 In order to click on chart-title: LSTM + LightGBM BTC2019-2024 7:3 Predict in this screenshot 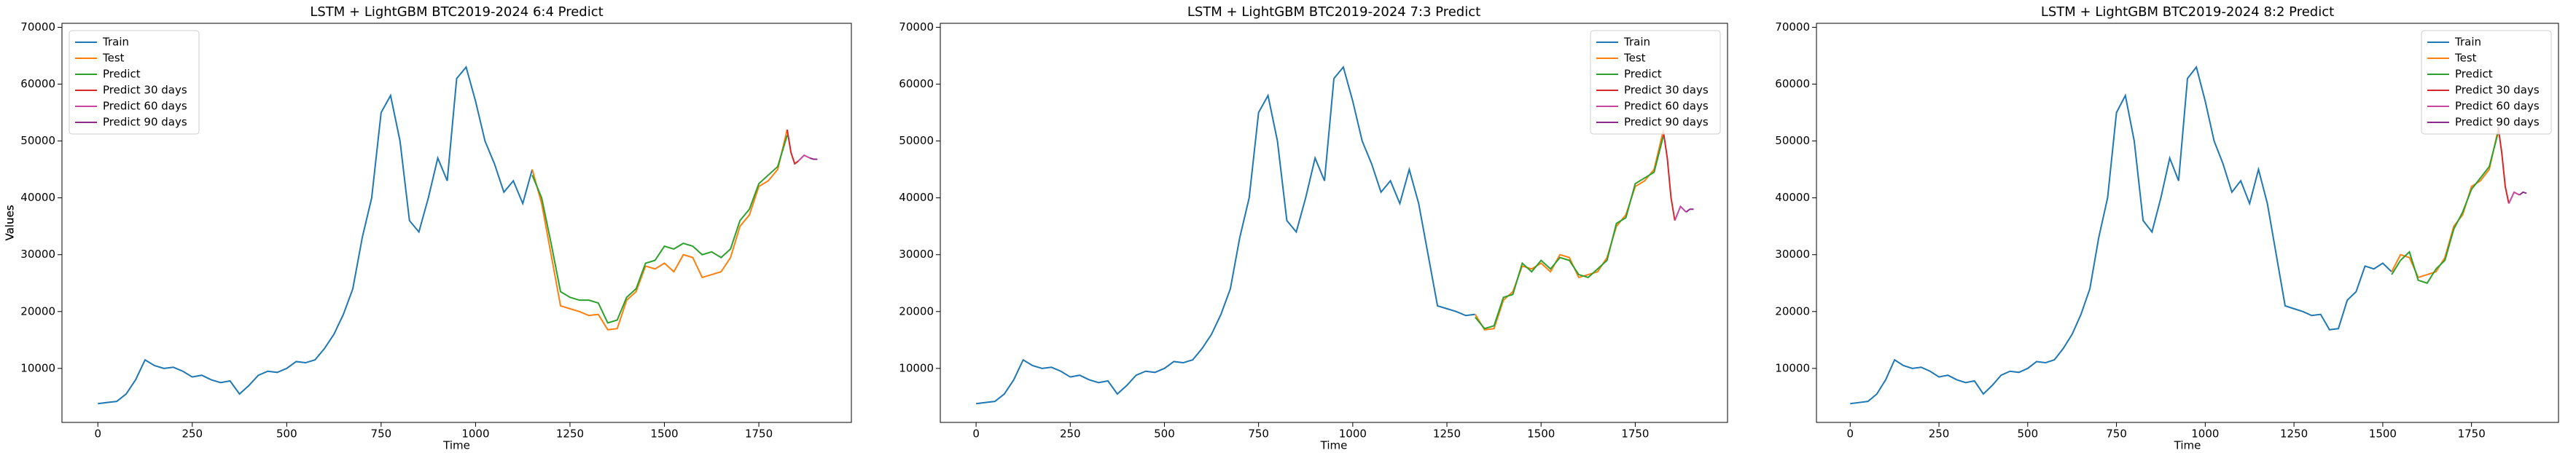, I will do `click(1333, 12)`.